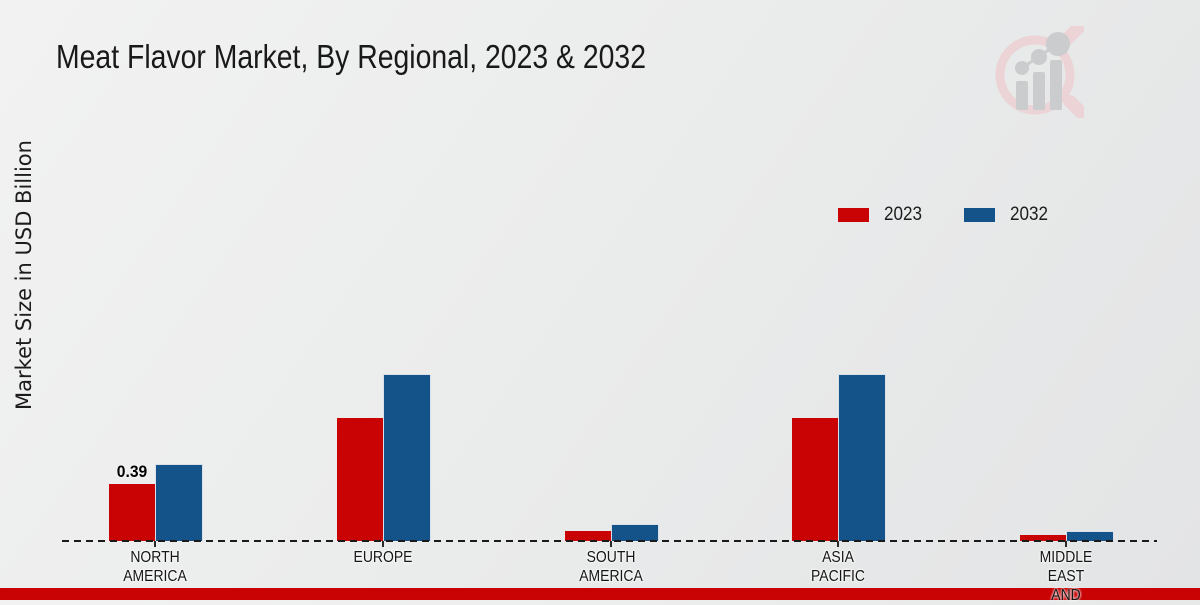  Describe the element at coordinates (383, 557) in the screenshot. I see `category-label-europe: EUROPE` at that location.